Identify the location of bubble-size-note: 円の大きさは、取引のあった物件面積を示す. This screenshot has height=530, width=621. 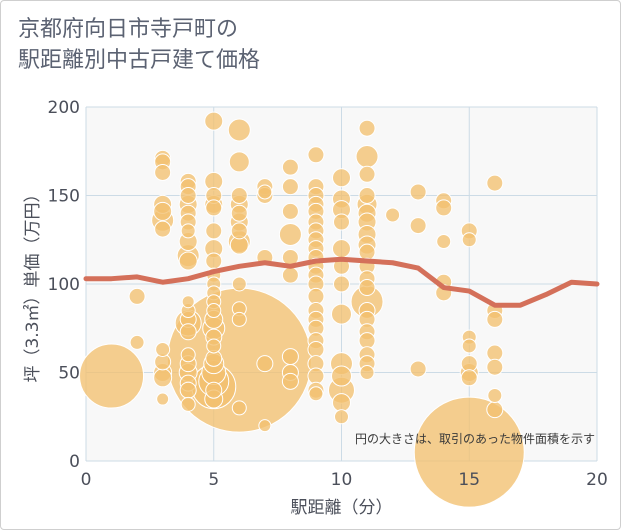
(475, 438).